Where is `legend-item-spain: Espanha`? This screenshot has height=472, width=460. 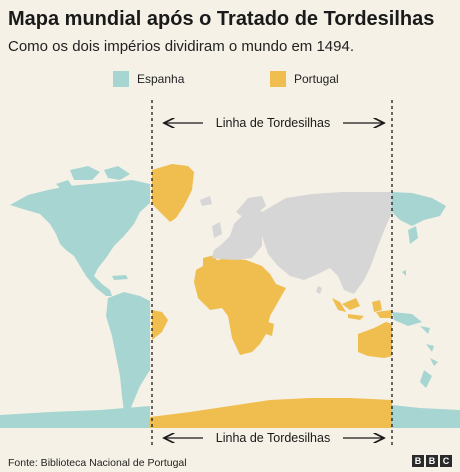 legend-item-spain: Espanha is located at coordinates (148, 79).